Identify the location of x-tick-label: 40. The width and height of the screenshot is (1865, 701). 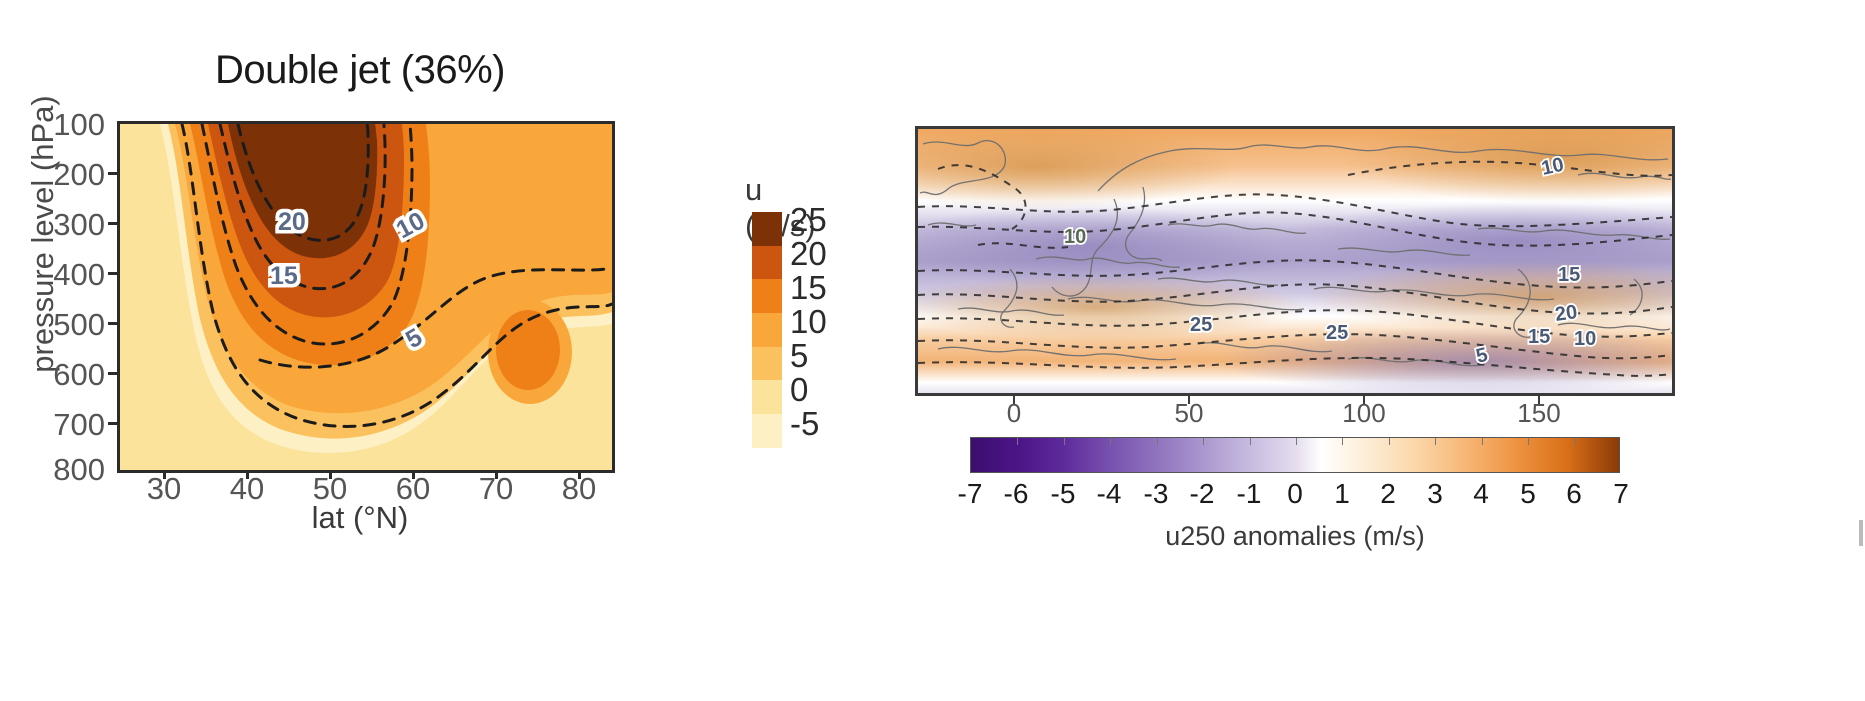
(247, 488).